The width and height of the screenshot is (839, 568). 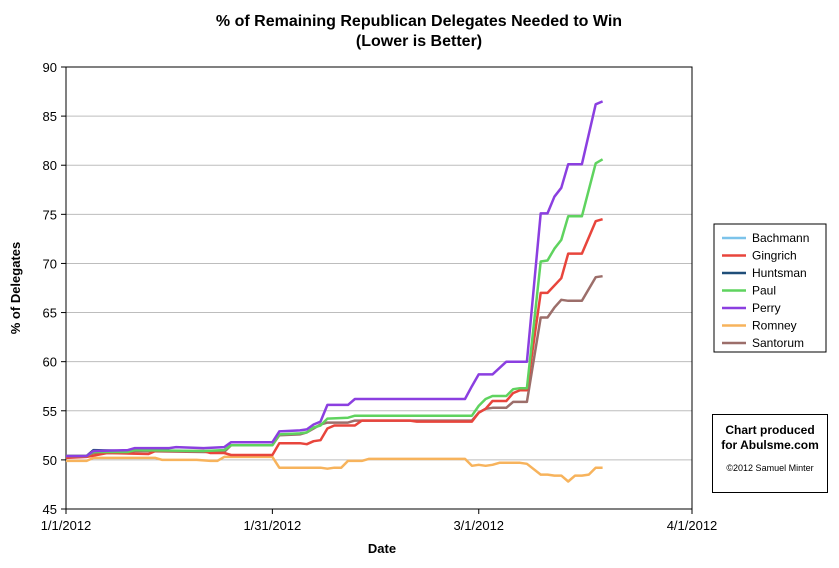 What do you see at coordinates (334, 469) in the screenshot?
I see `series-line-romney` at bounding box center [334, 469].